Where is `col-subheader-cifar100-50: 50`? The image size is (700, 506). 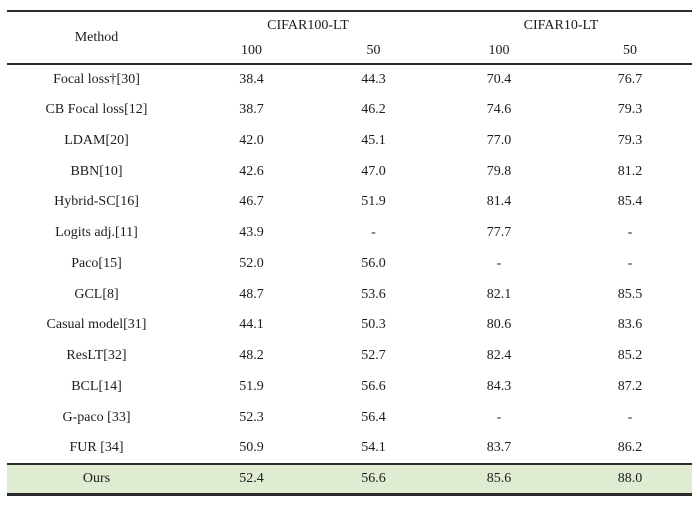 col-subheader-cifar100-50: 50 is located at coordinates (373, 50).